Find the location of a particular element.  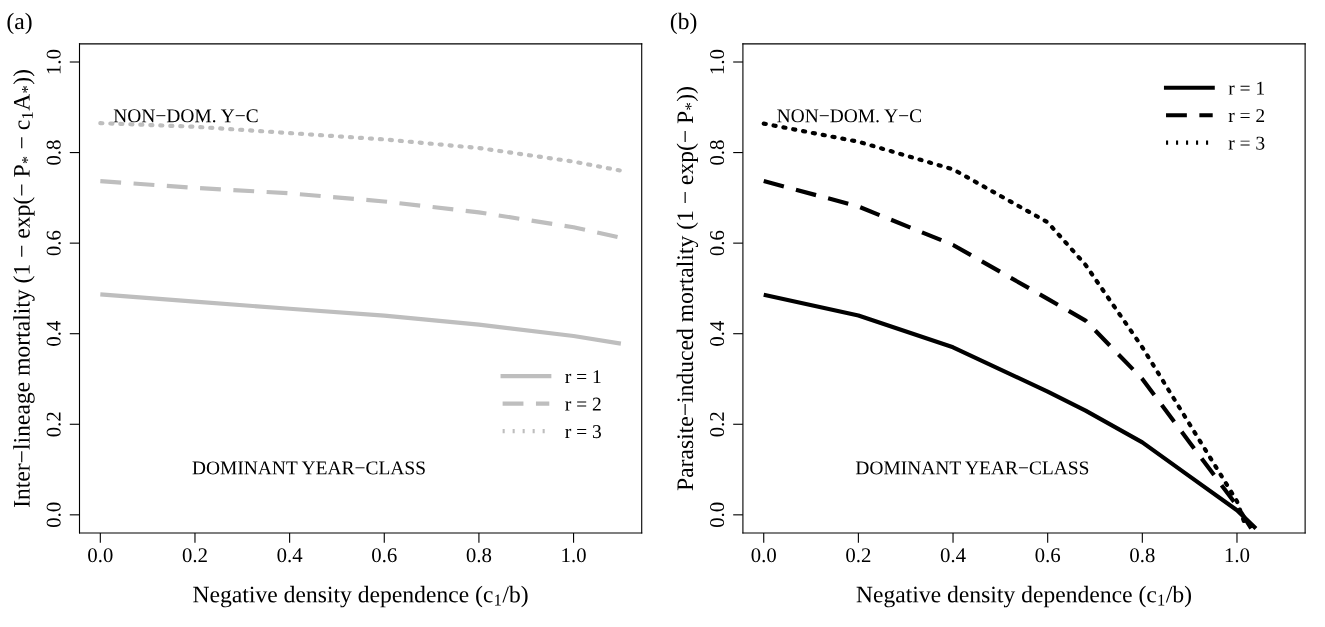

chart-title: (b) is located at coordinates (683, 23).